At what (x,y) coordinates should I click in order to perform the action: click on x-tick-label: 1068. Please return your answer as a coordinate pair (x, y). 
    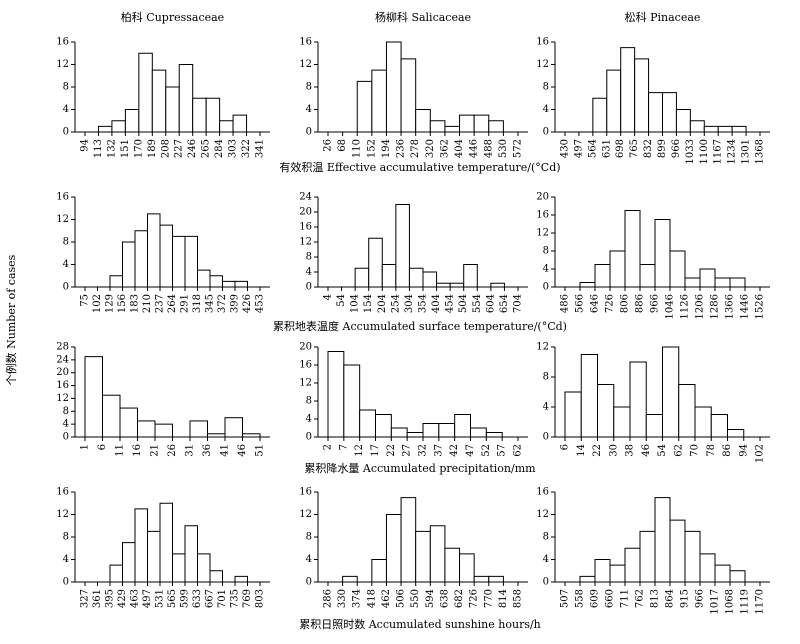
    Looking at the image, I should click on (730, 601).